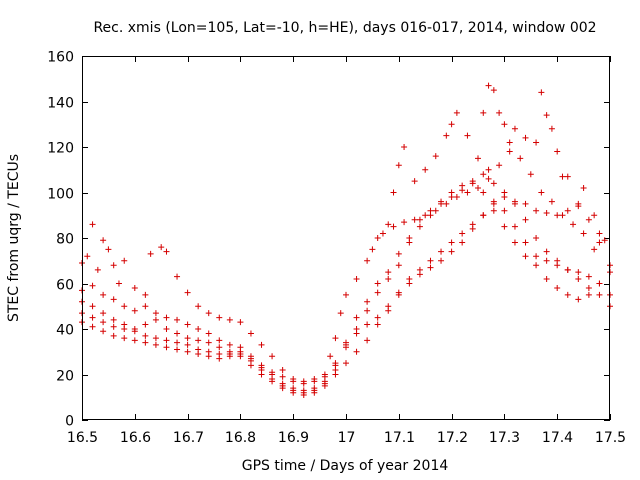  I want to click on y-tick-label: 140, so click(60, 104).